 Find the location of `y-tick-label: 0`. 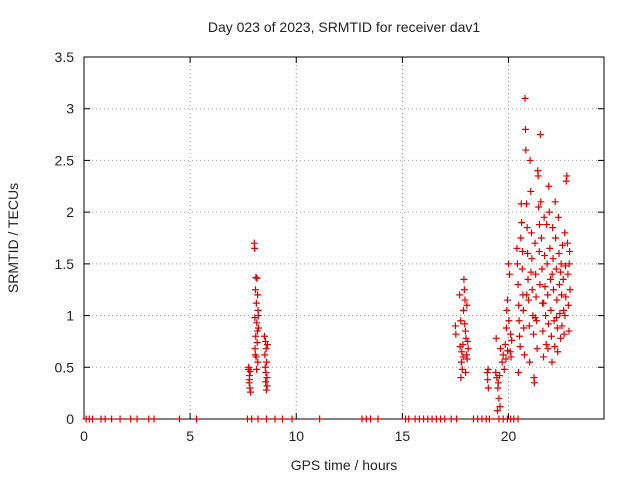

y-tick-label: 0 is located at coordinates (70, 419).